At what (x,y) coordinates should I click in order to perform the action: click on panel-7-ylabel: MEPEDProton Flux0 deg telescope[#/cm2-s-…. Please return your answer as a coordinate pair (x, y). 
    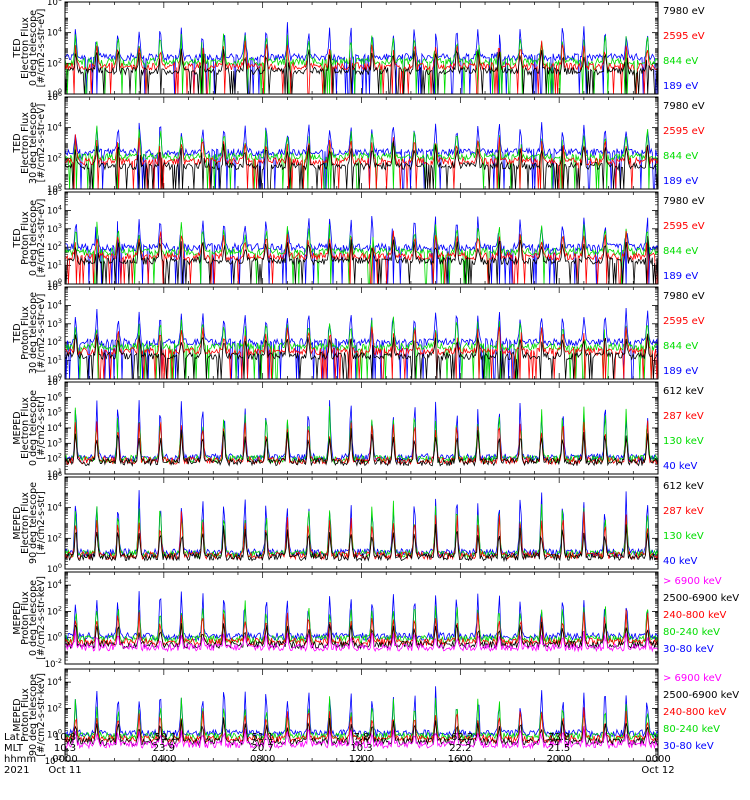
    Looking at the image, I should click on (29, 618).